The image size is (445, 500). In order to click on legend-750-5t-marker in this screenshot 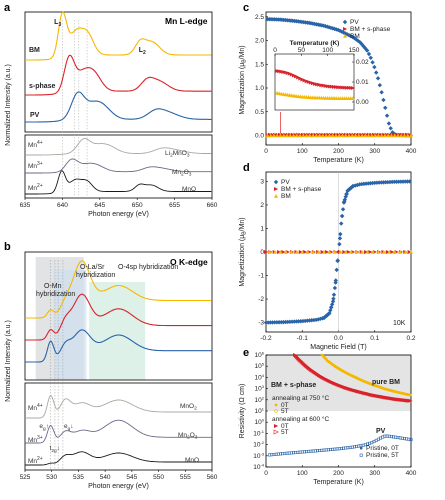, I will do `click(276, 411)`.